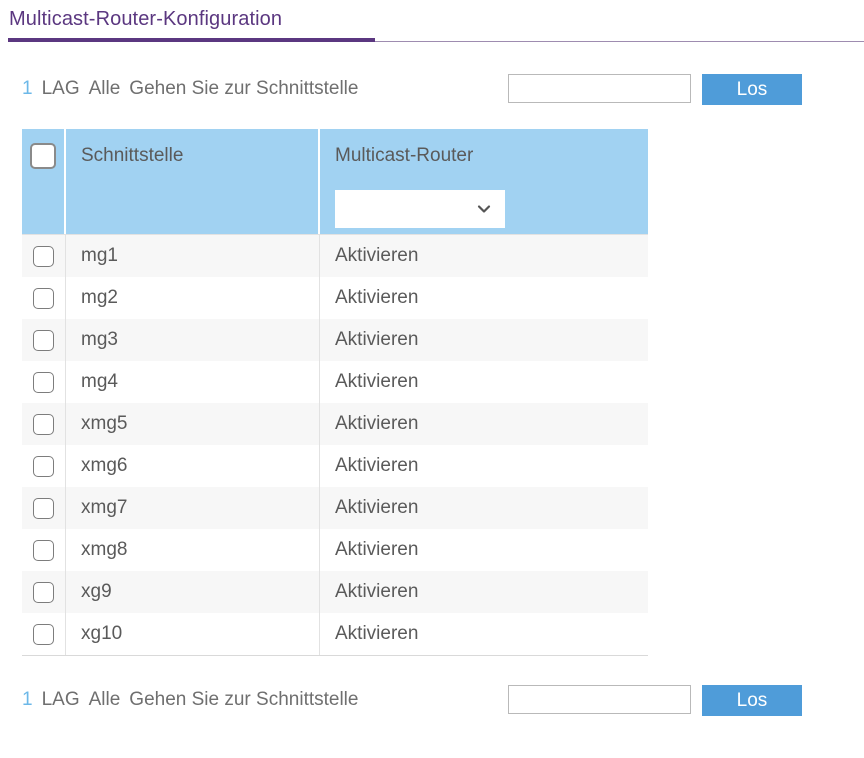 The image size is (864, 758). What do you see at coordinates (599, 88) in the screenshot?
I see `goto-interface-input-top` at bounding box center [599, 88].